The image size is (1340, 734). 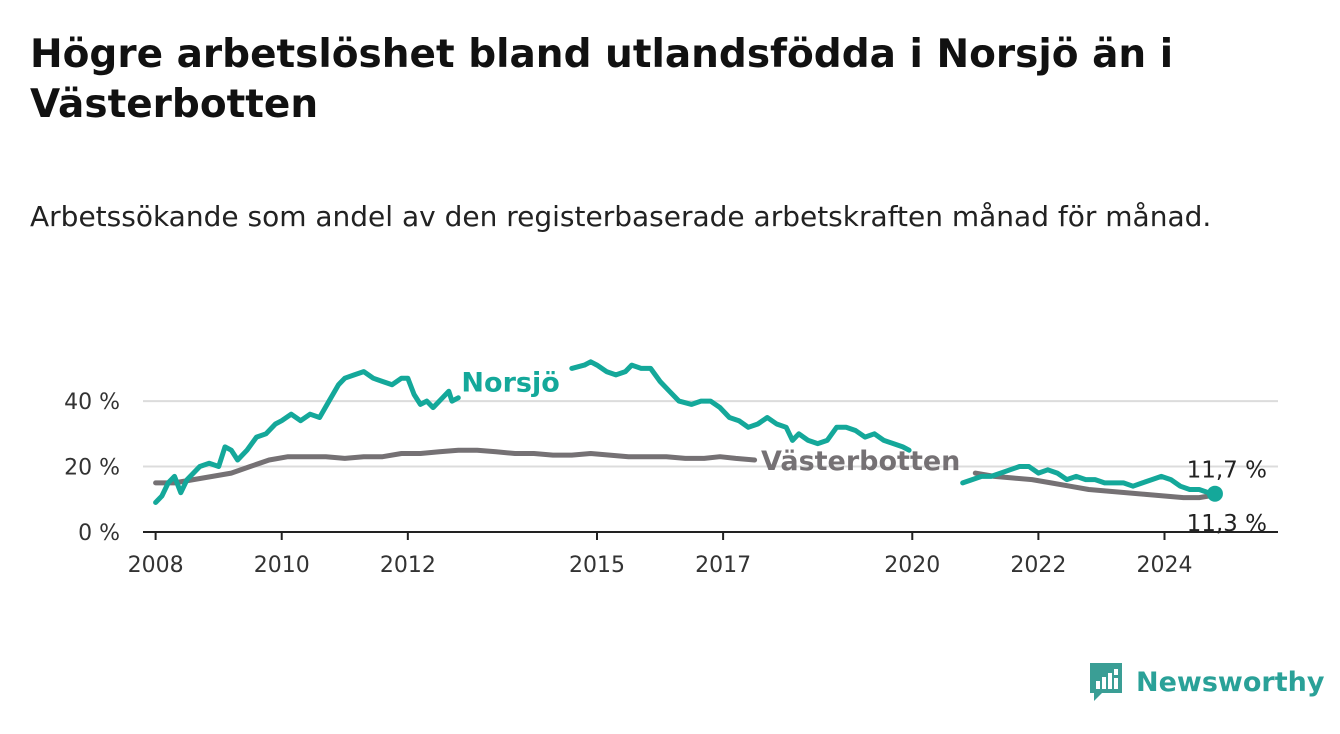 What do you see at coordinates (1106, 682) in the screenshot?
I see `newsworthy-logo-icon` at bounding box center [1106, 682].